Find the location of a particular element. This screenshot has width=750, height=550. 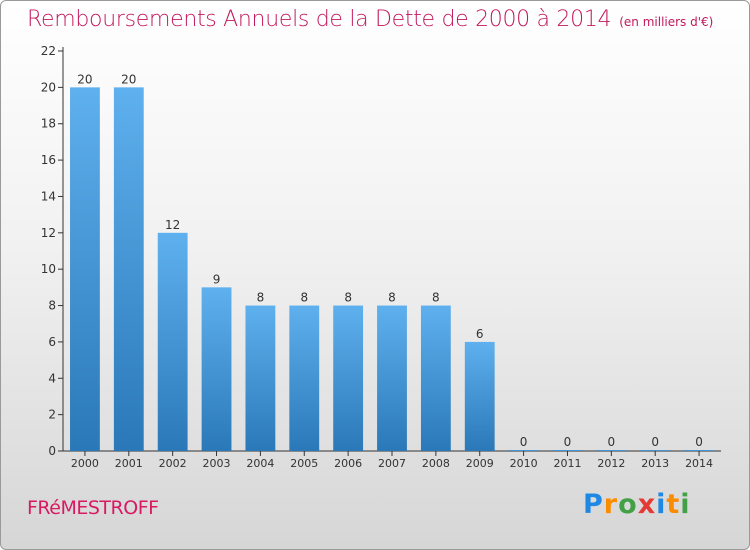

data-label: 12 is located at coordinates (172, 225).